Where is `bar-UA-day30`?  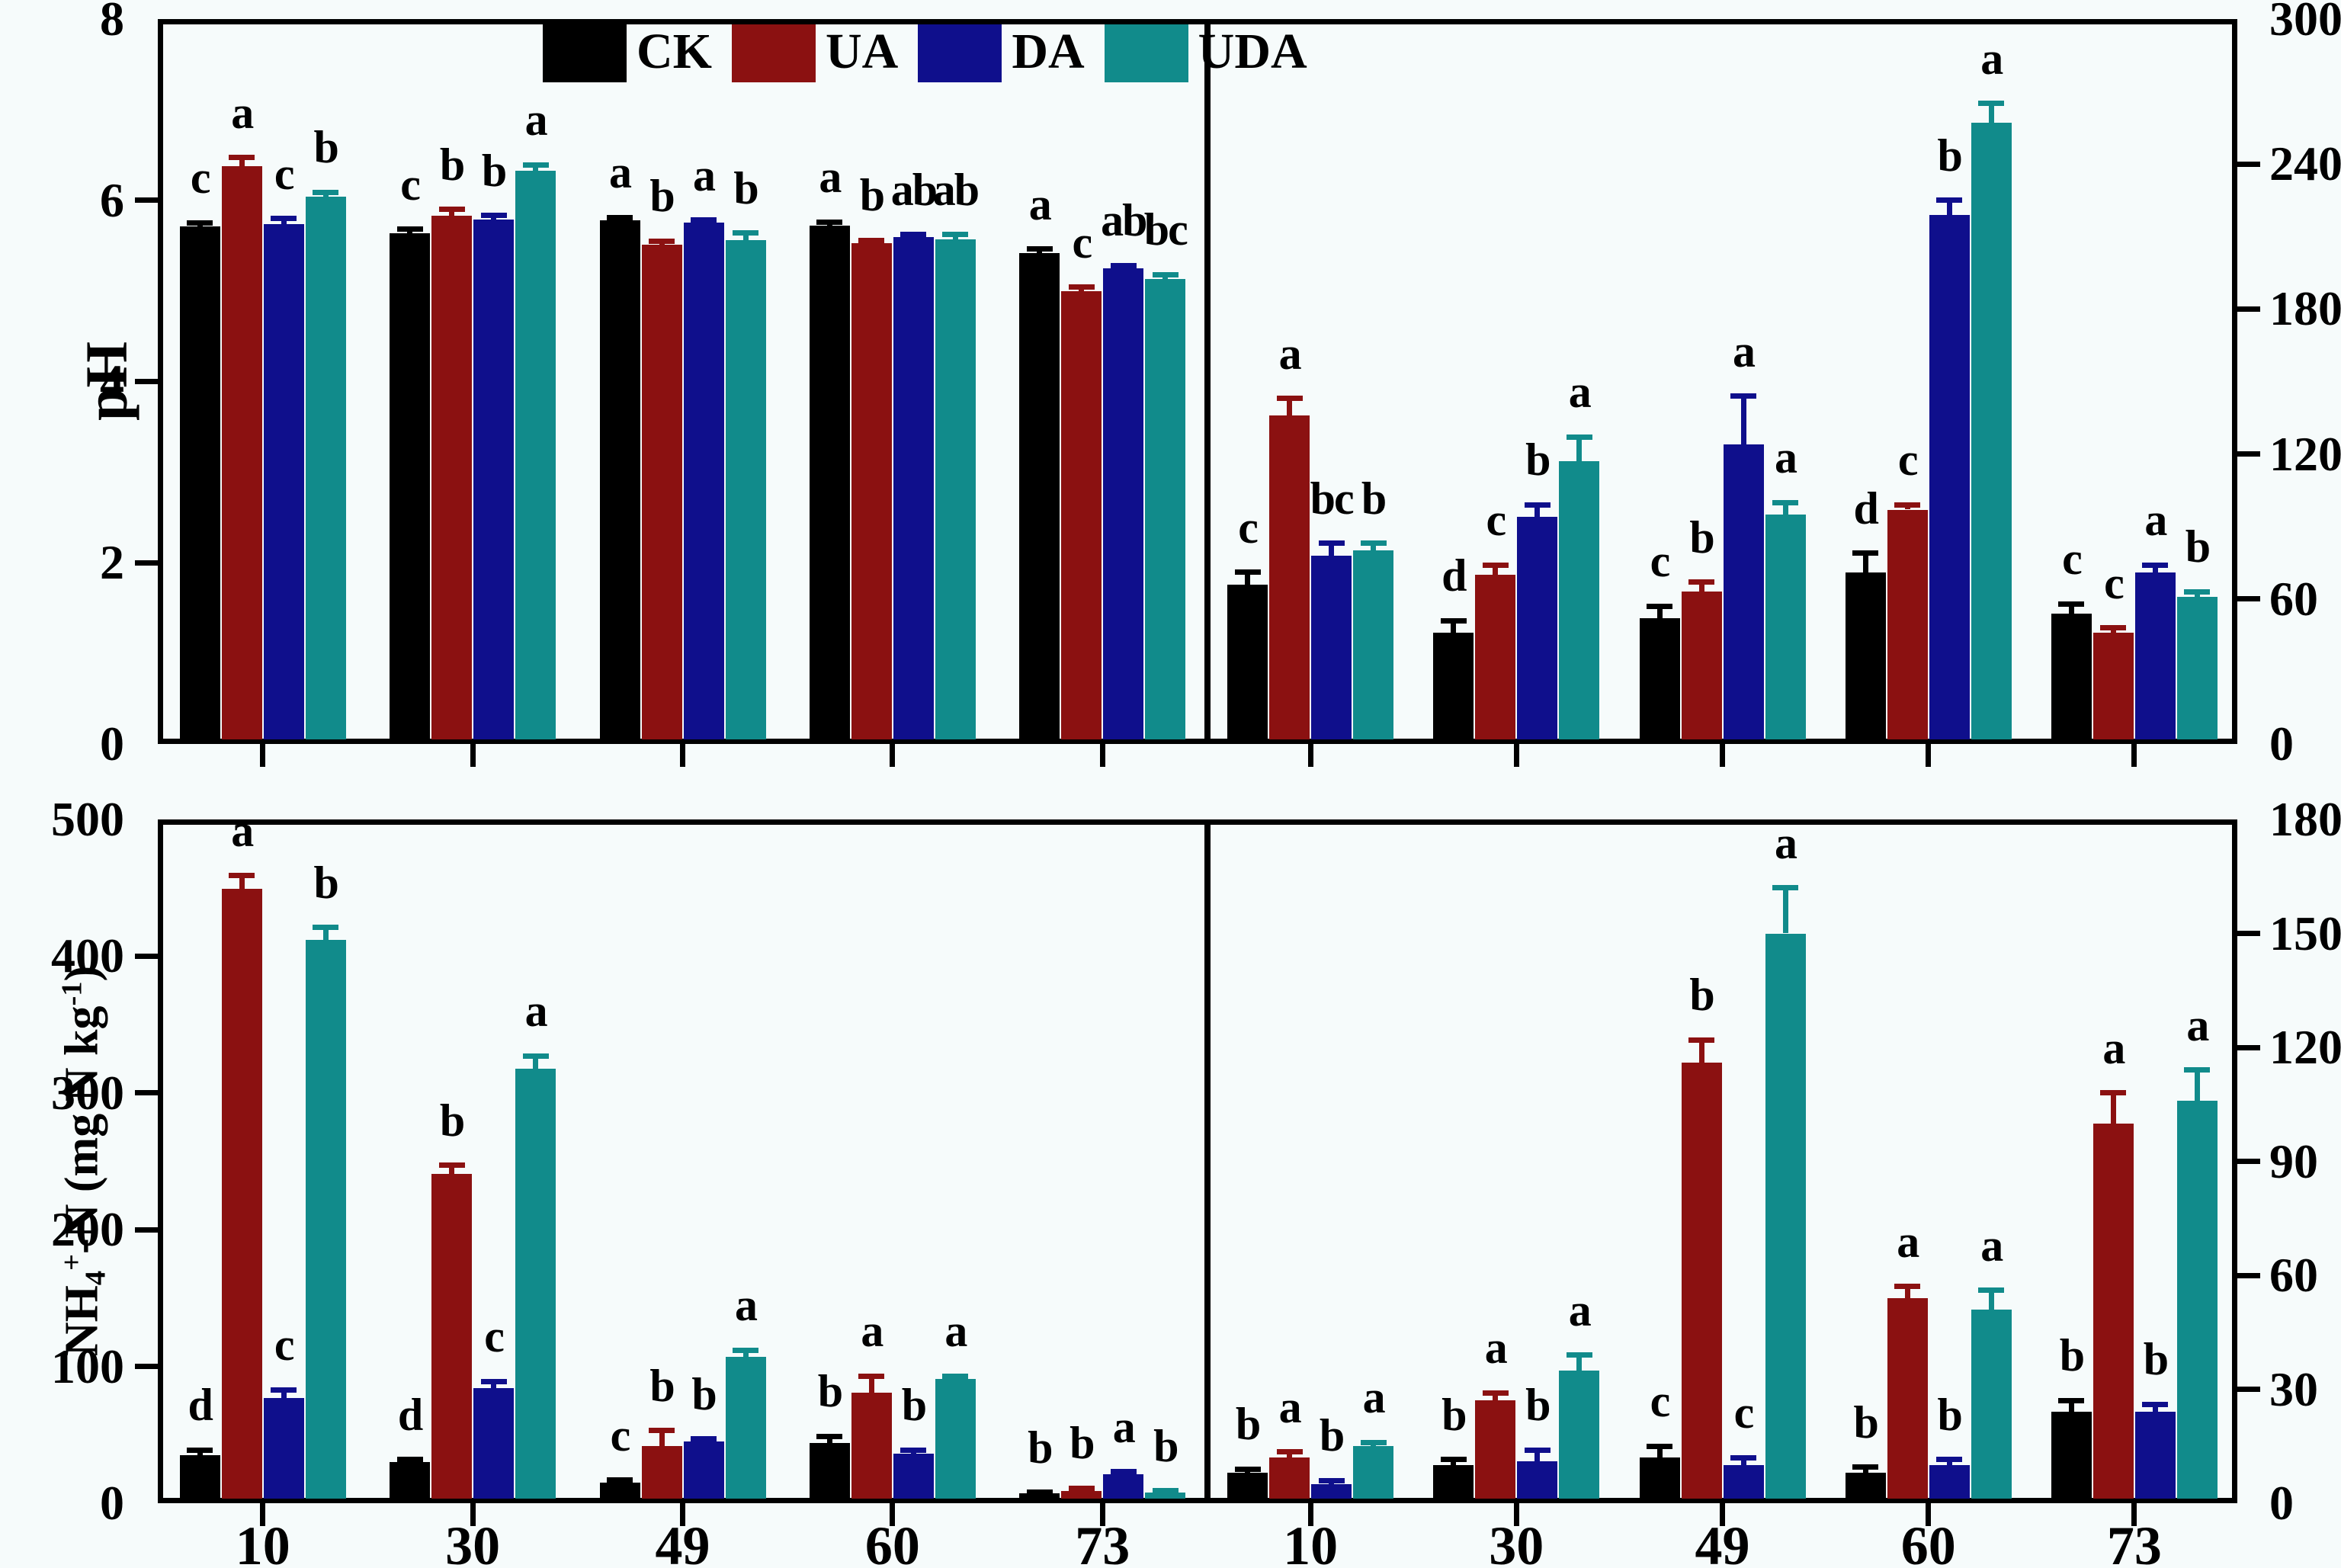 bar-UA-day30 is located at coordinates (1495, 657).